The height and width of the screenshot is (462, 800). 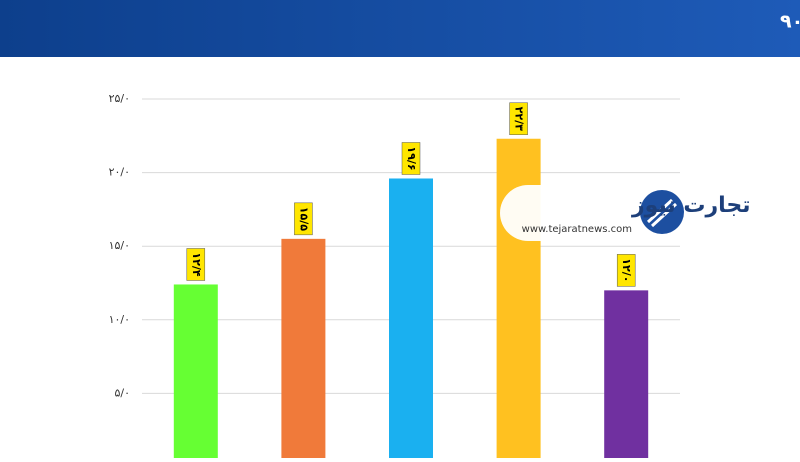 I want to click on watermark-bg, so click(x=596, y=213).